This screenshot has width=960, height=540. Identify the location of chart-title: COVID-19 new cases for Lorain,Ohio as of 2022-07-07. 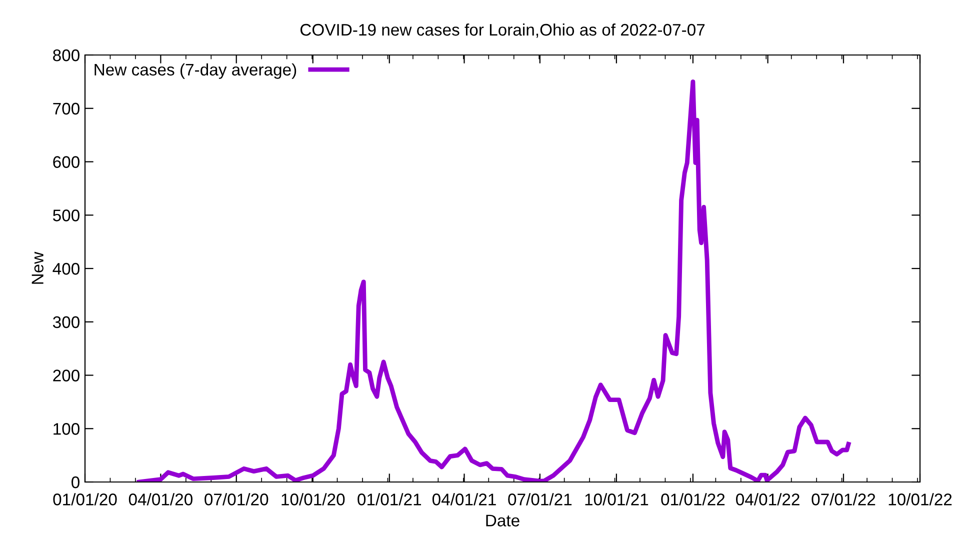
(502, 30).